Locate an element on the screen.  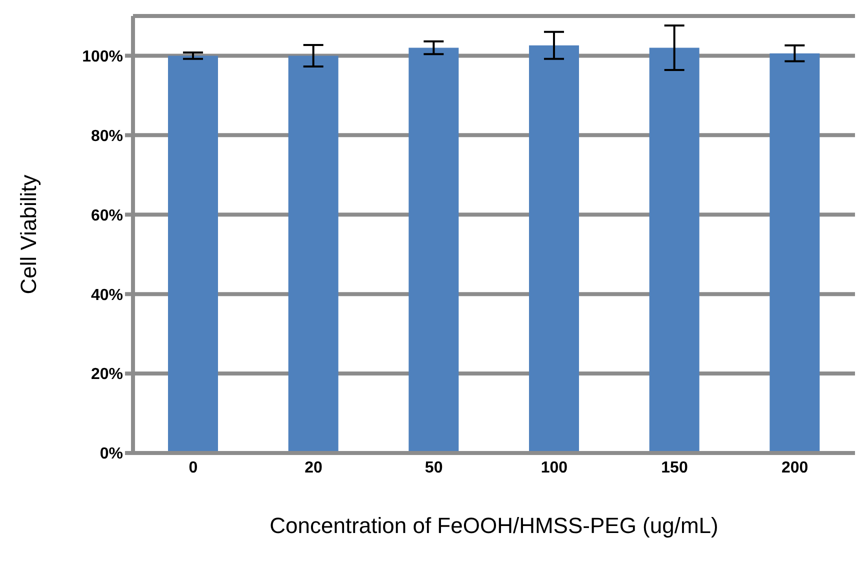
y-tick-label: 20% is located at coordinates (106, 375).